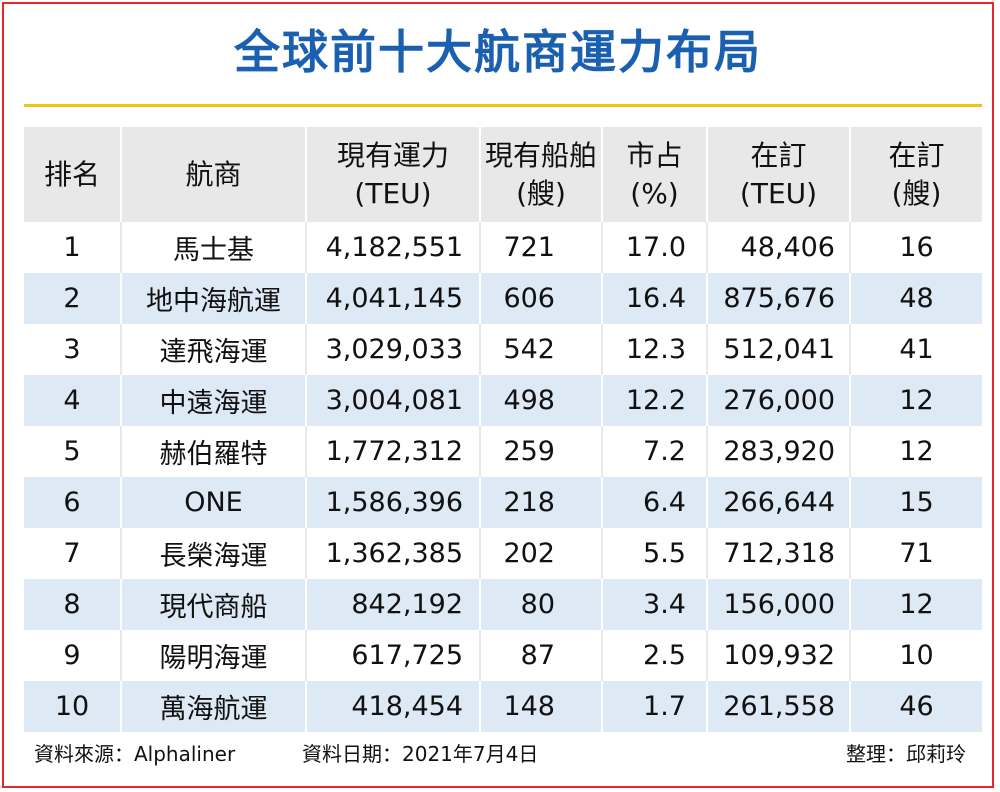 This screenshot has width=1000, height=792. Describe the element at coordinates (654, 655) in the screenshot. I see `cell-share: 2.5` at that location.